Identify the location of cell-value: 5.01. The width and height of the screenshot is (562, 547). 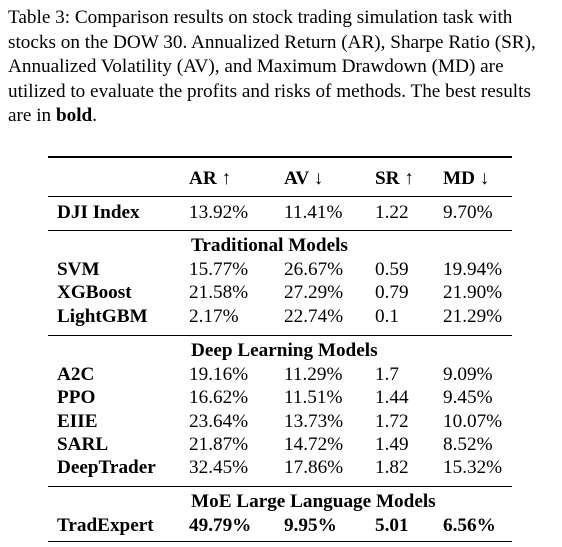
(392, 526).